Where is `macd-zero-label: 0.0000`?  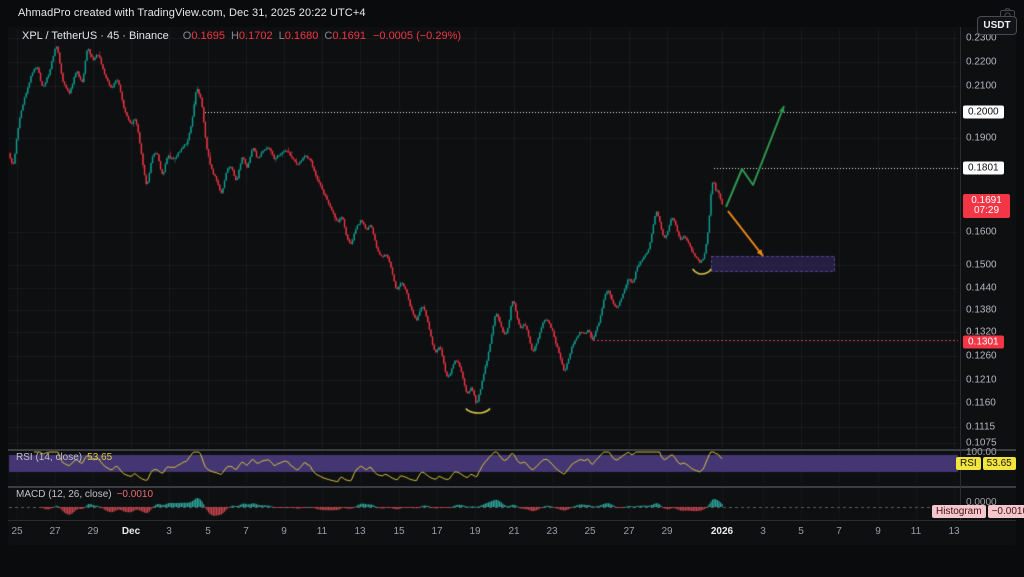 macd-zero-label: 0.0000 is located at coordinates (981, 502).